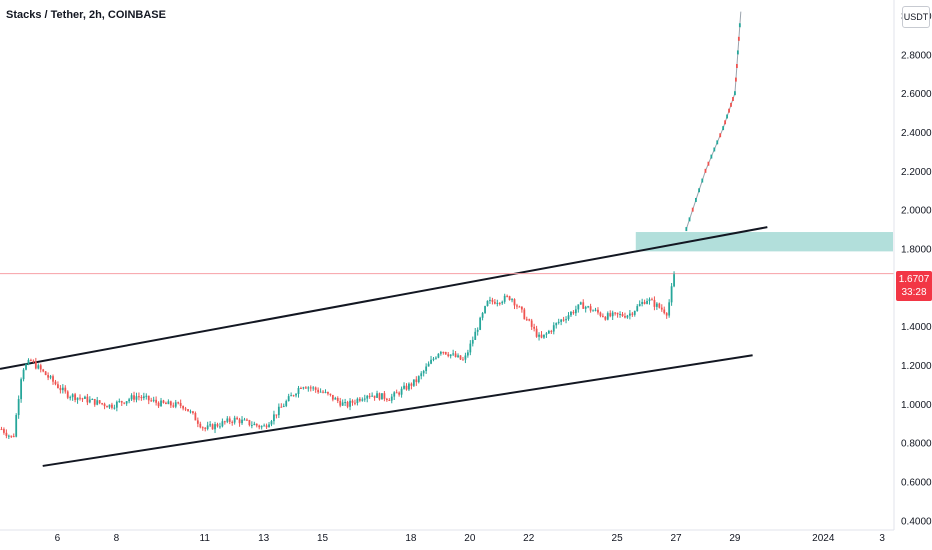 Image resolution: width=932 pixels, height=550 pixels. Describe the element at coordinates (916, 249) in the screenshot. I see `price-tick-label: 1.8000` at that location.